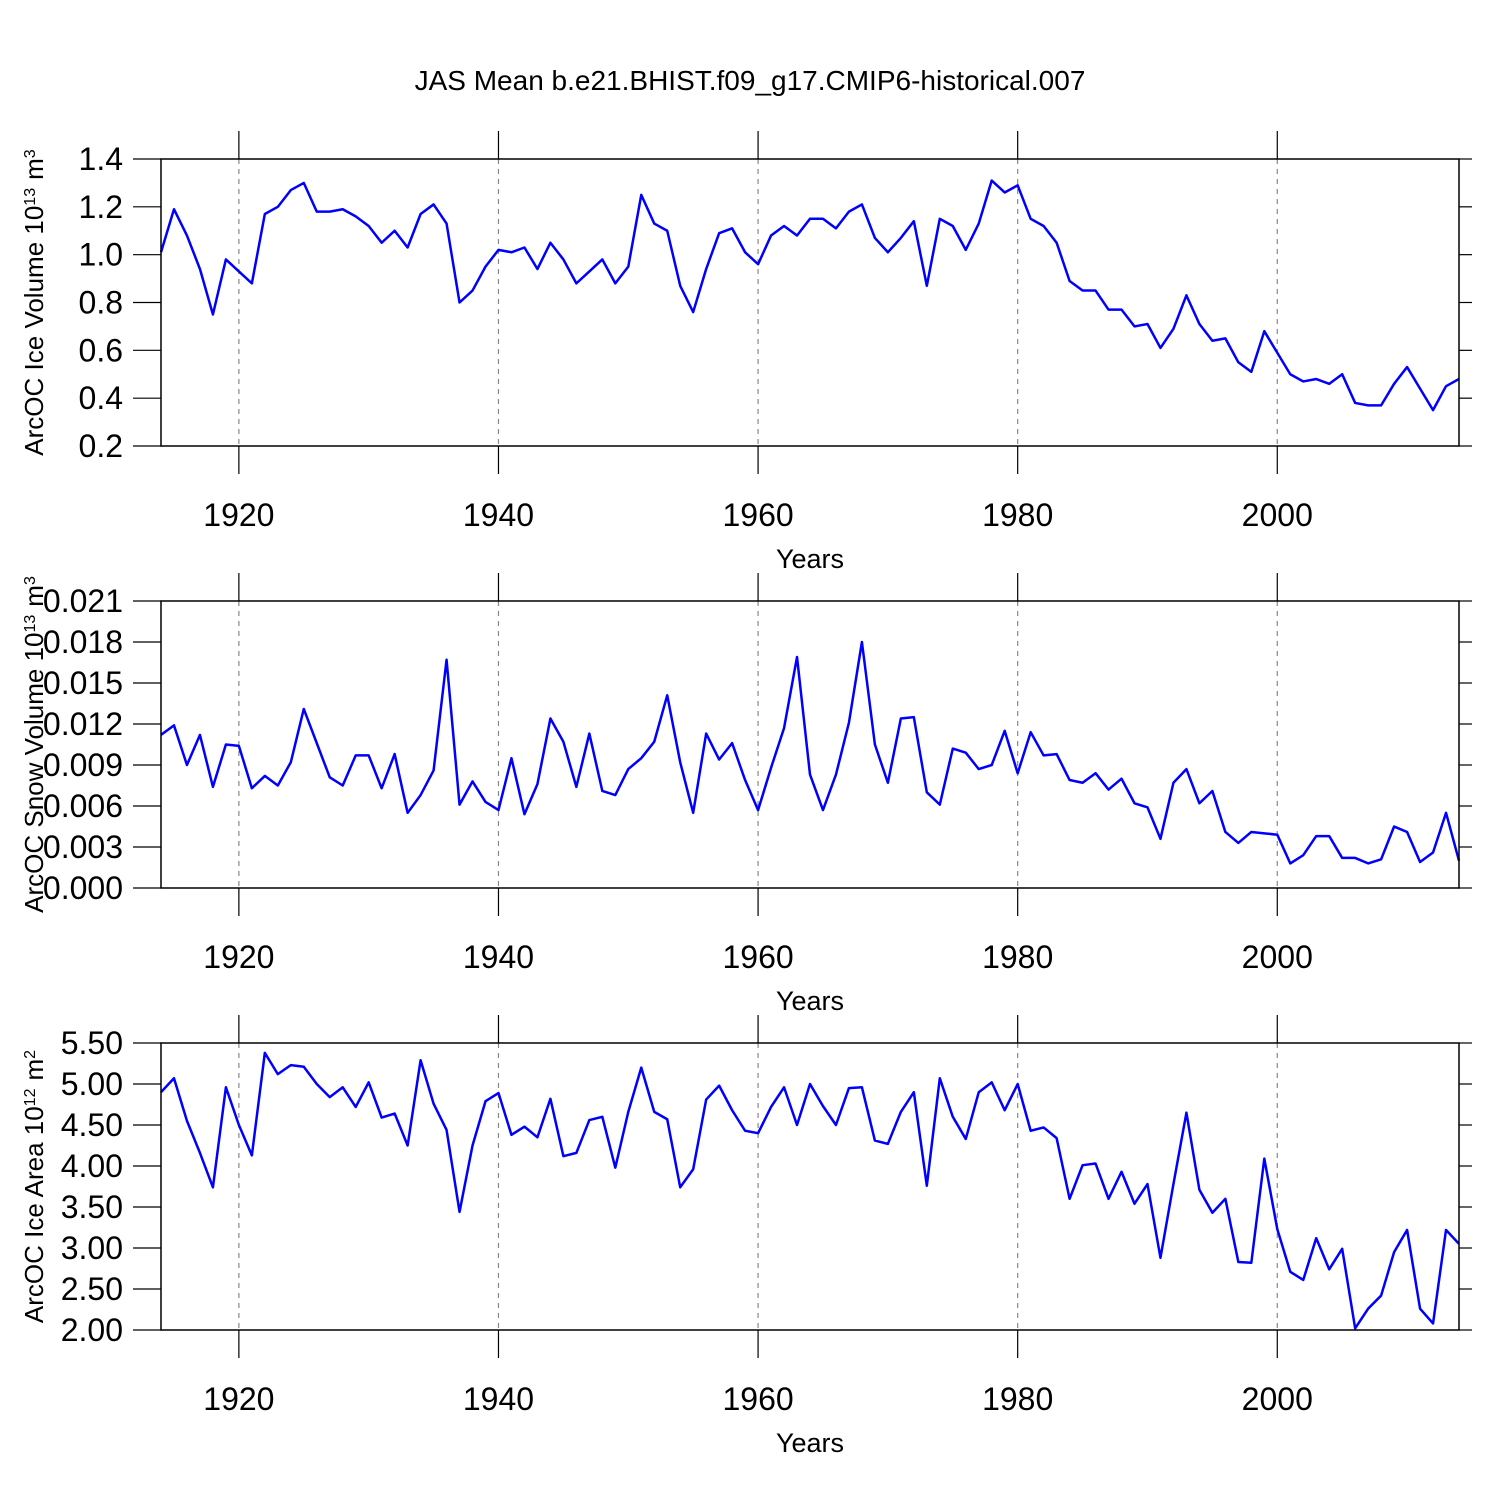 The image size is (1500, 1500). Describe the element at coordinates (83, 765) in the screenshot. I see `y-tick-label: 0.009` at that location.